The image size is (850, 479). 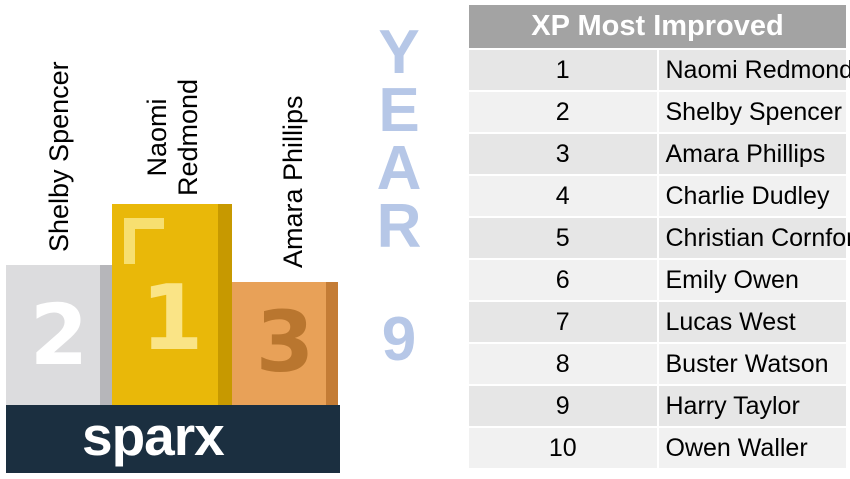 I want to click on table-row: 5 Christian Cornforth, so click(x=659, y=237).